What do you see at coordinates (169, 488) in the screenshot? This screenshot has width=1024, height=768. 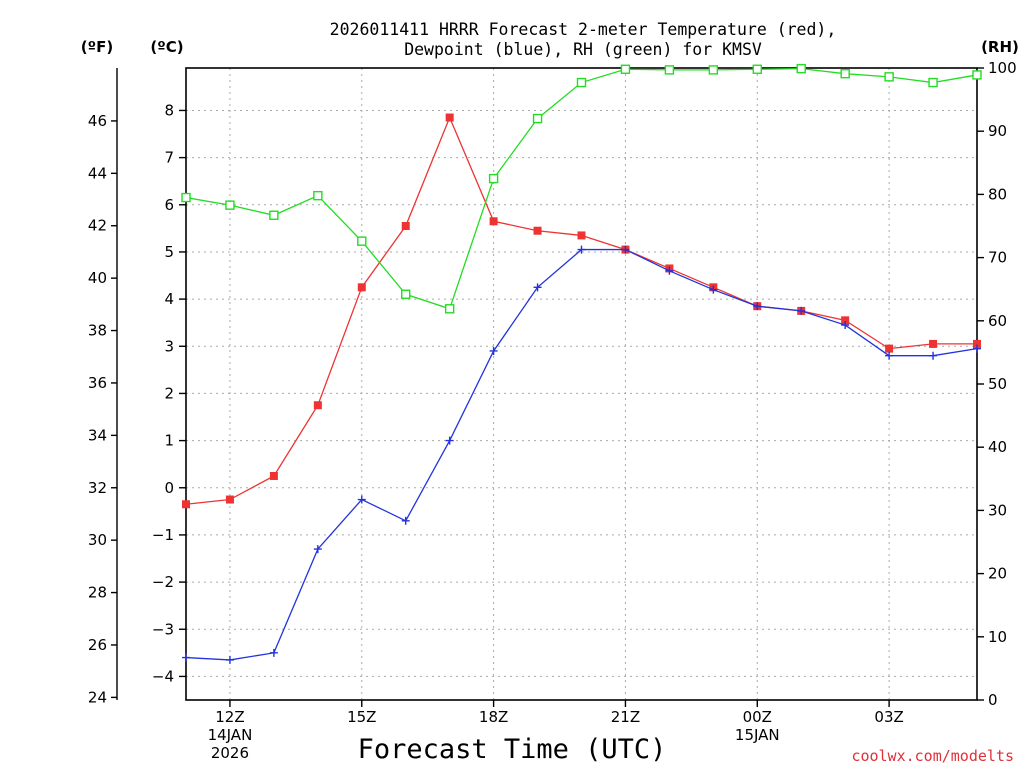 I see `celsius-tick-label: 0` at bounding box center [169, 488].